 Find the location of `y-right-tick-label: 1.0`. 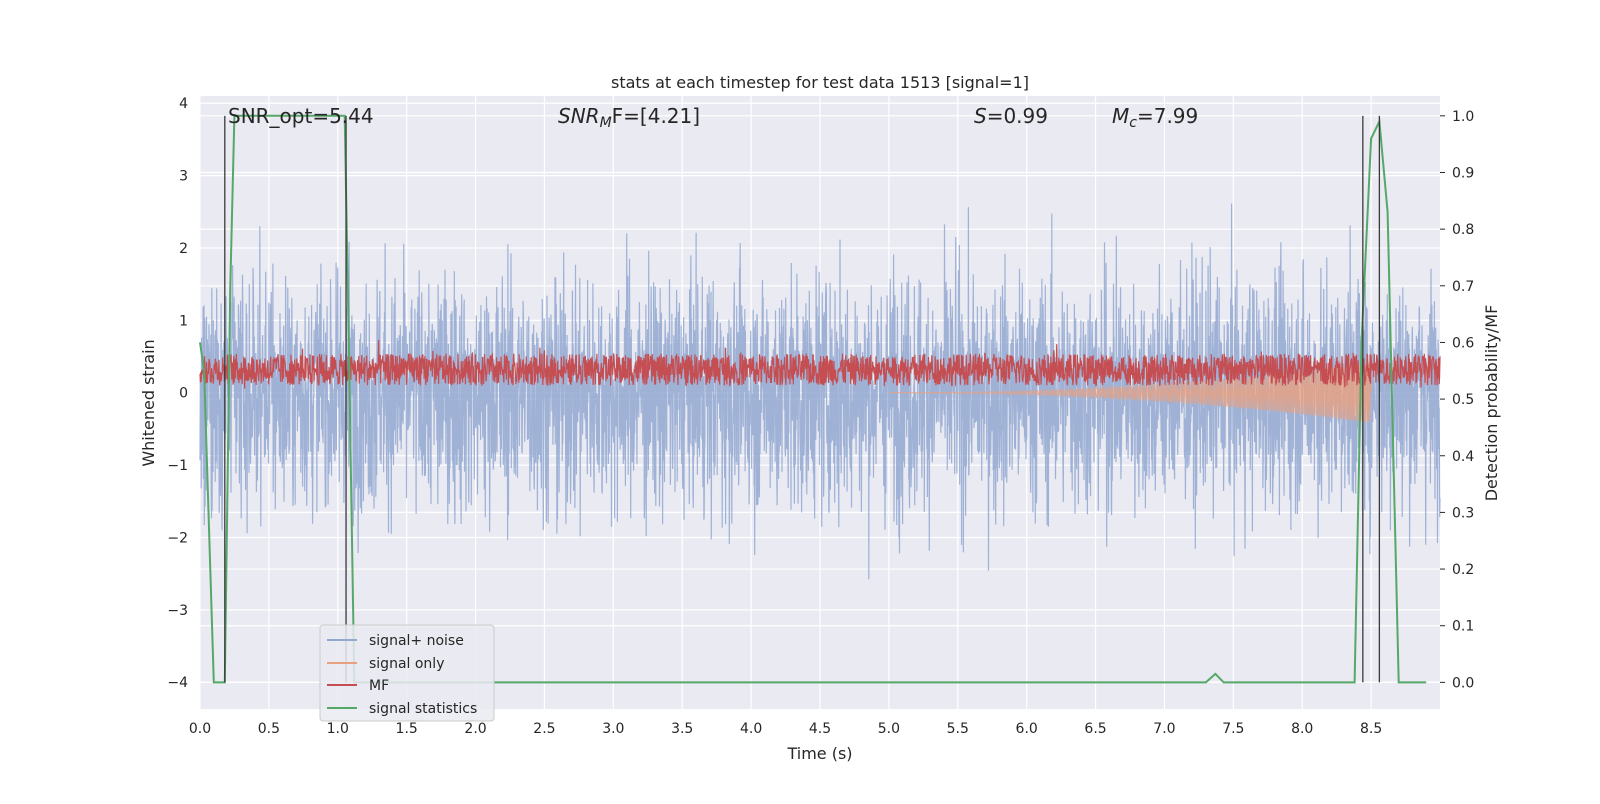

y-right-tick-label: 1.0 is located at coordinates (1463, 117).